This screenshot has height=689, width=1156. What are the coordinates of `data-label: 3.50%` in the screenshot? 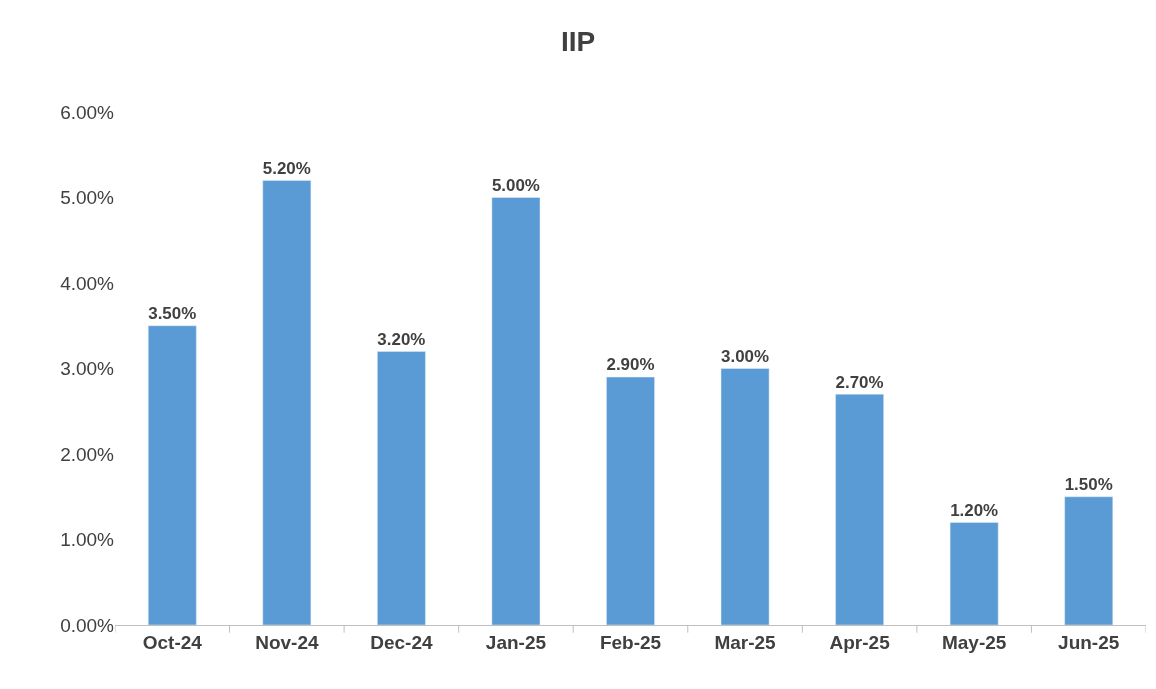 It's located at (172, 314).